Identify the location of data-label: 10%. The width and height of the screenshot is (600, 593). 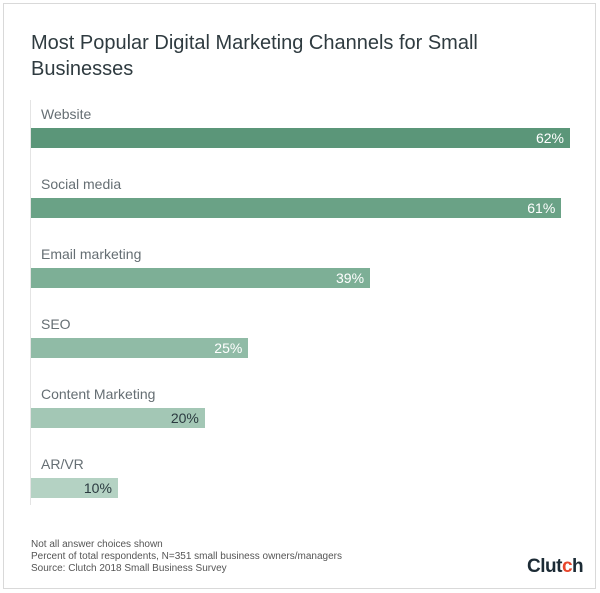
(97, 488).